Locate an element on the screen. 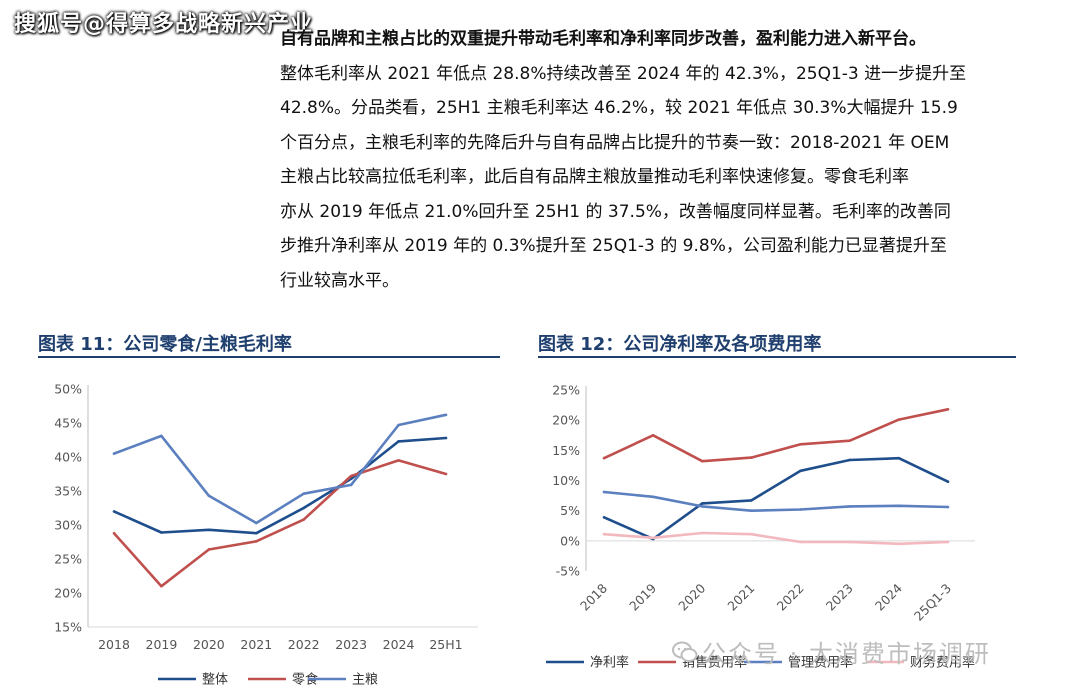  wechat-icon is located at coordinates (685, 655).